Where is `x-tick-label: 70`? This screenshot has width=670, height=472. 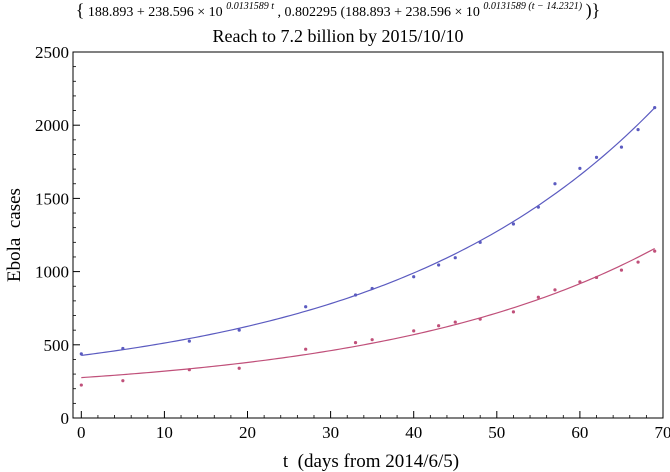 x-tick-label: 70 is located at coordinates (662, 432).